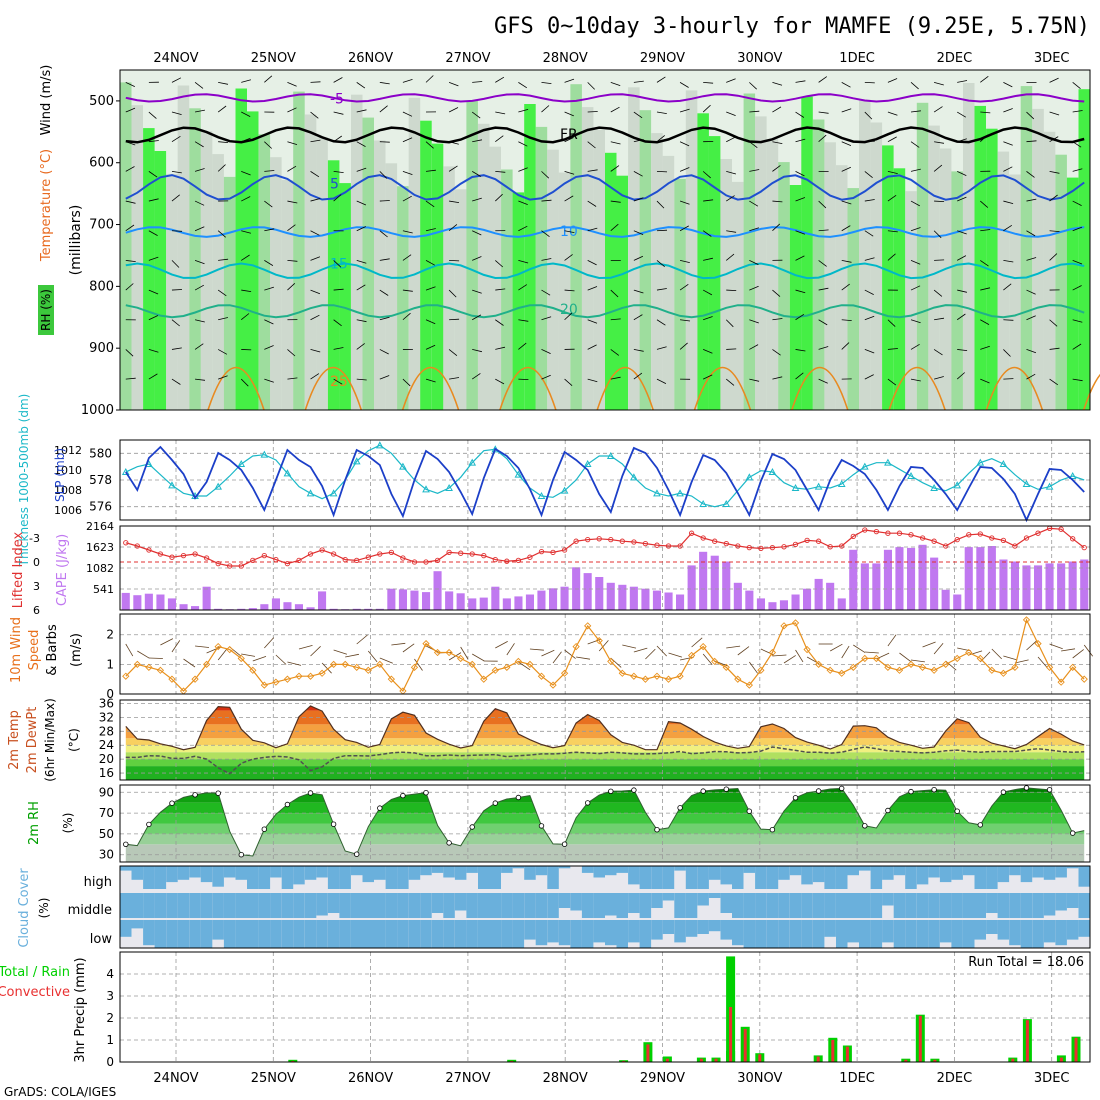 This screenshot has height=1100, width=1100. Describe the element at coordinates (110, 1040) in the screenshot. I see `precip-tick-label: 1` at that location.